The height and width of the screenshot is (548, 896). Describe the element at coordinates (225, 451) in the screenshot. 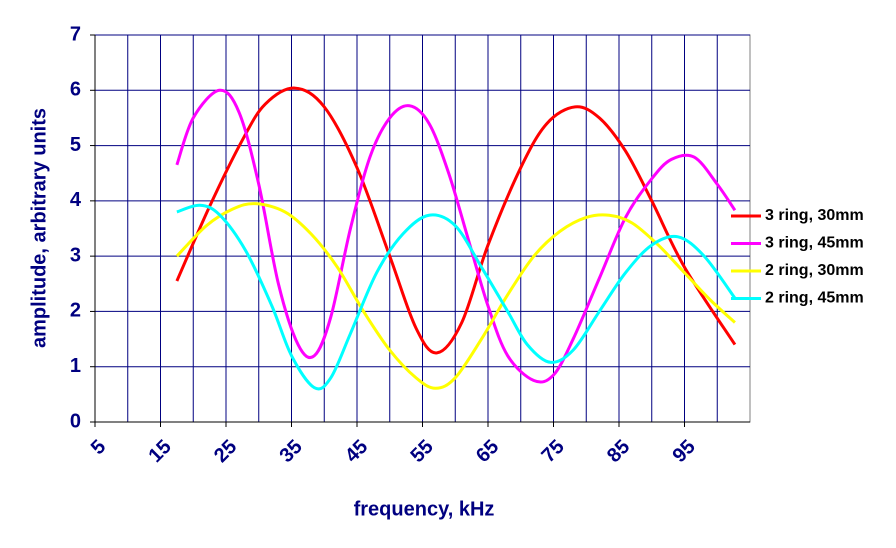

I see `x-tick-label: 25` at that location.